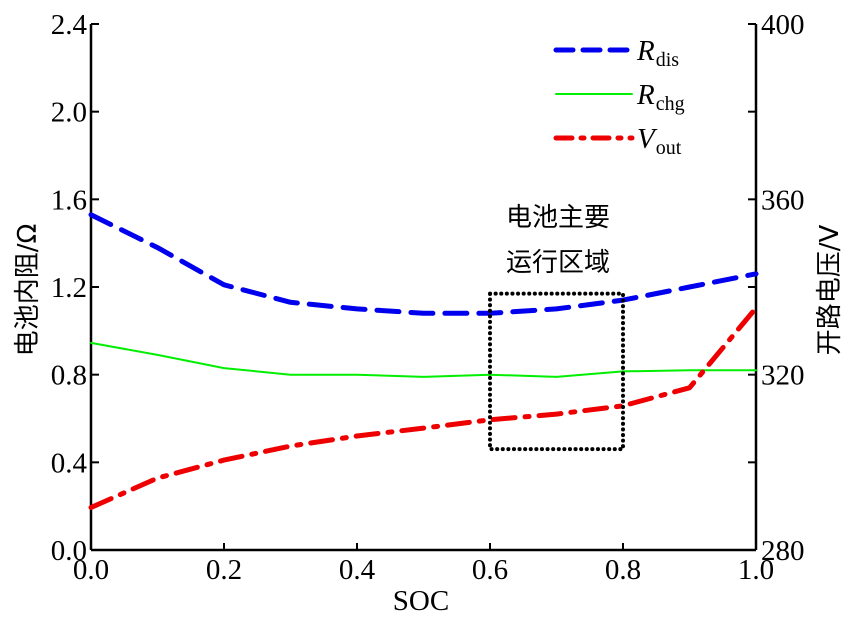  I want to click on annotation-line-1: 电池主要, so click(558, 218).